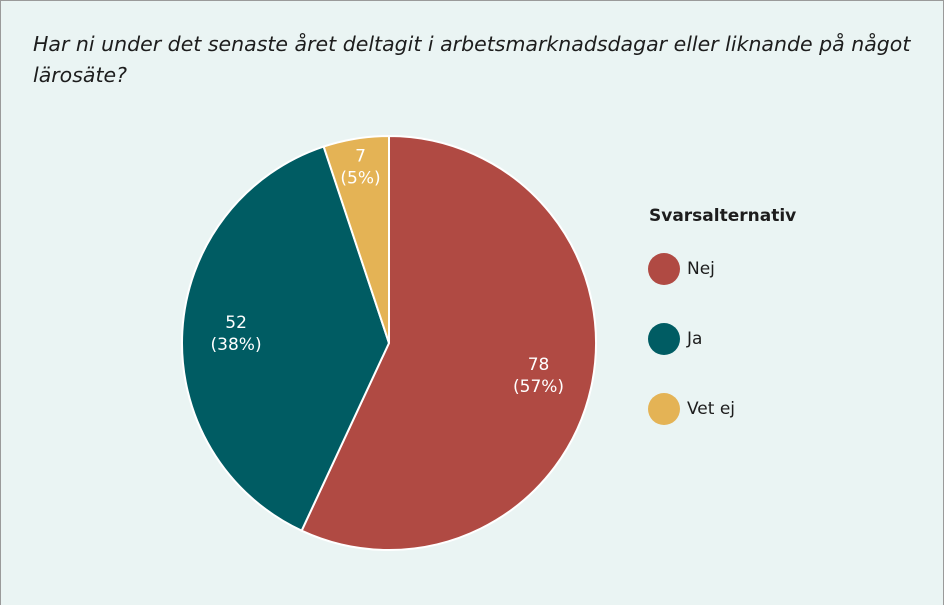  What do you see at coordinates (711, 409) in the screenshot?
I see `legend-label: Vet ej` at bounding box center [711, 409].